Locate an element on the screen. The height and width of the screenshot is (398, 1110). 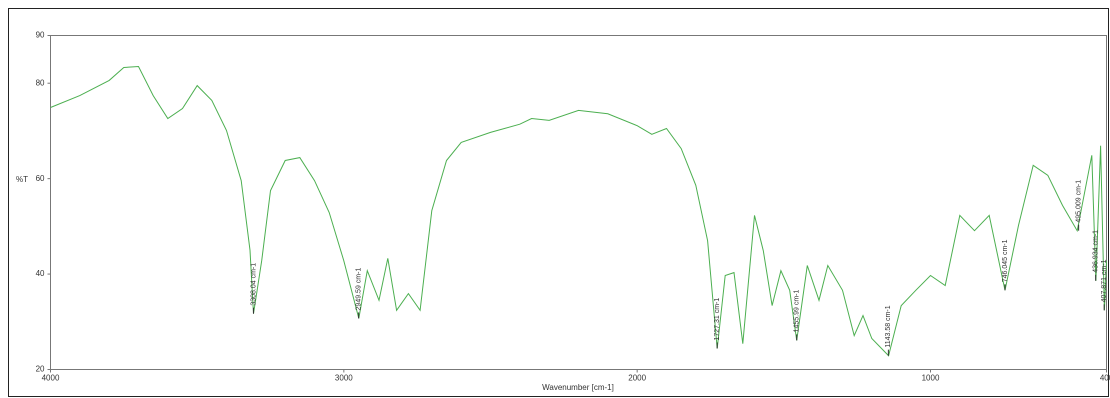
y-tick-label: 20 is located at coordinates (40, 369).